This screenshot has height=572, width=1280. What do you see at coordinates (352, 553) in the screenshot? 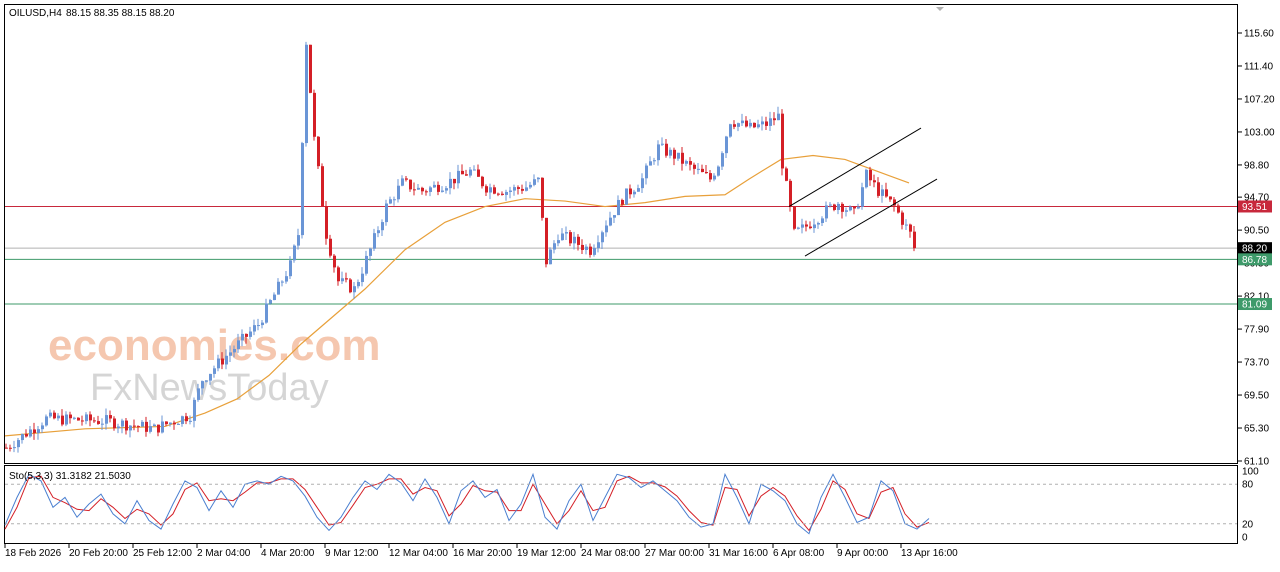
I see `x-tick-label: 9 Mar 12:00` at bounding box center [352, 553].